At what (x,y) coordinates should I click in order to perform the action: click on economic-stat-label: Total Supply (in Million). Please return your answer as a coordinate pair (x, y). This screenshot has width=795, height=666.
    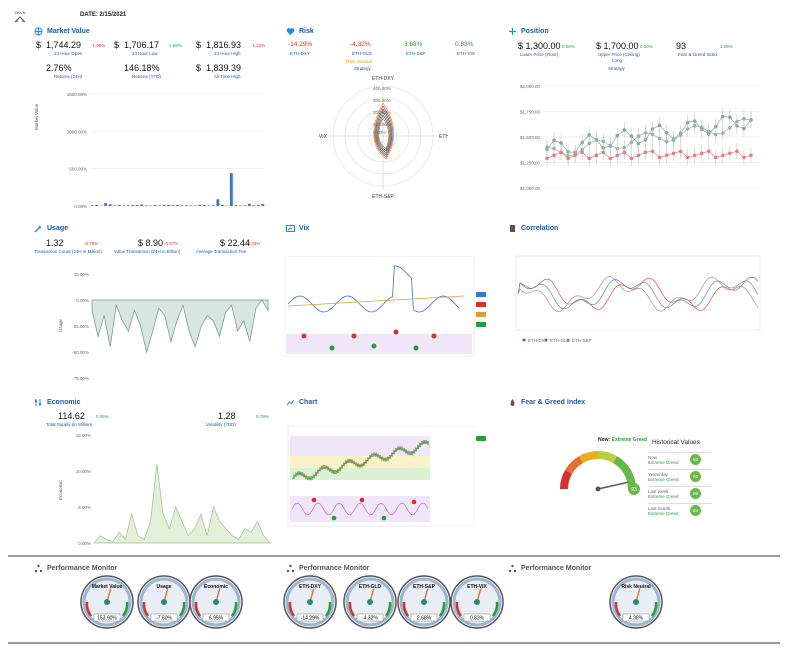
    Looking at the image, I should click on (69, 424).